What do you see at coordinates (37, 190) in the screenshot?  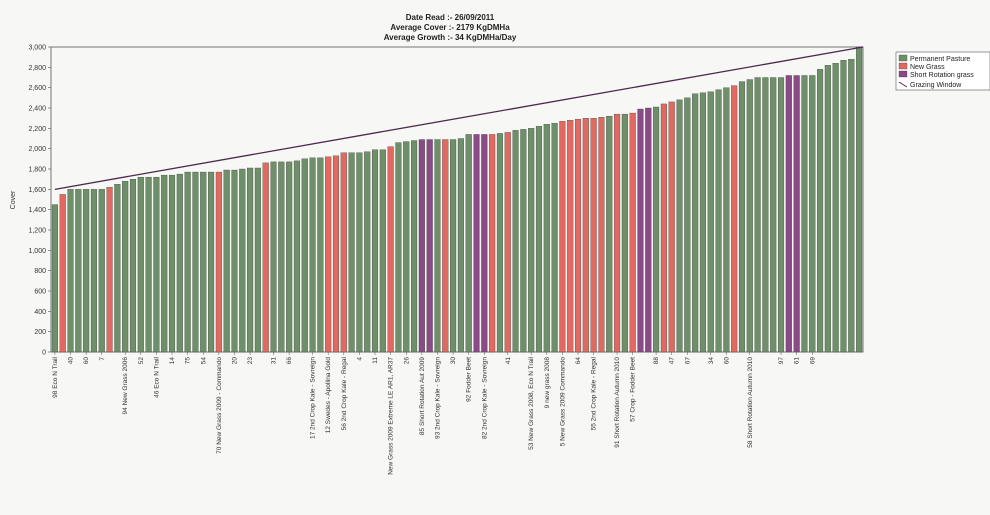 I see `y-tick-label: 1,600` at bounding box center [37, 190].